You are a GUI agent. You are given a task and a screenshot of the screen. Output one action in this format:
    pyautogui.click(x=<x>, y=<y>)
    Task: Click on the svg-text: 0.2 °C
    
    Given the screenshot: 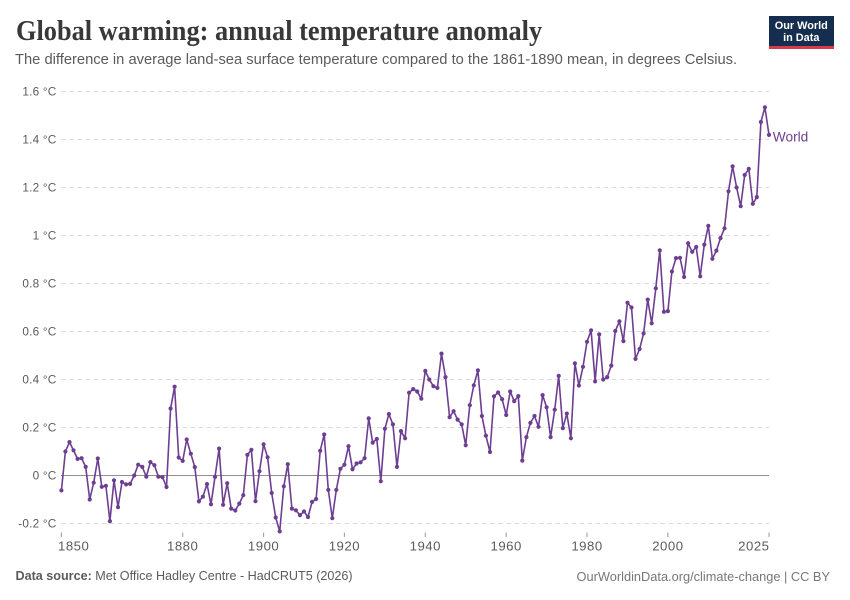 What is the action you would take?
    pyautogui.click(x=39, y=428)
    